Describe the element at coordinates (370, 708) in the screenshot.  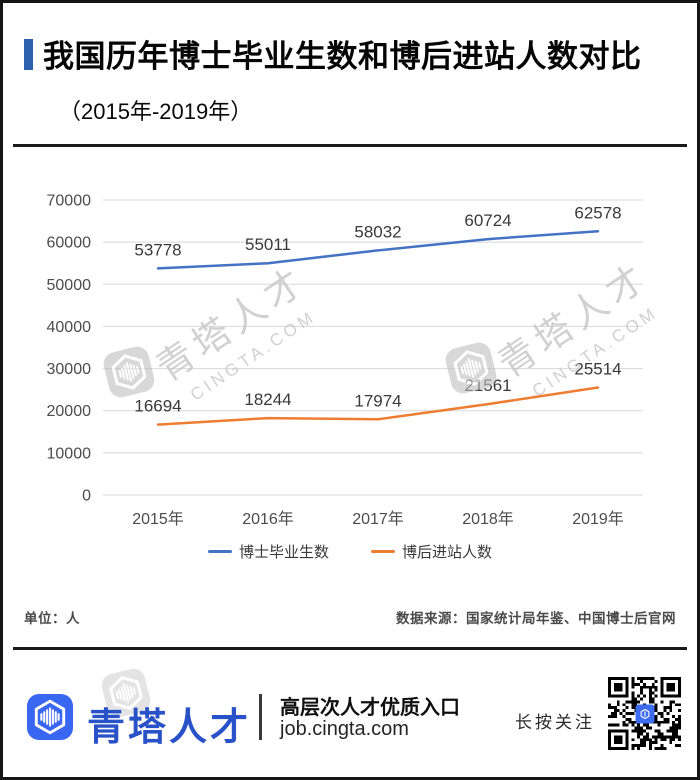
I see `brand-tagline: 高层次人才优质入口` at that location.